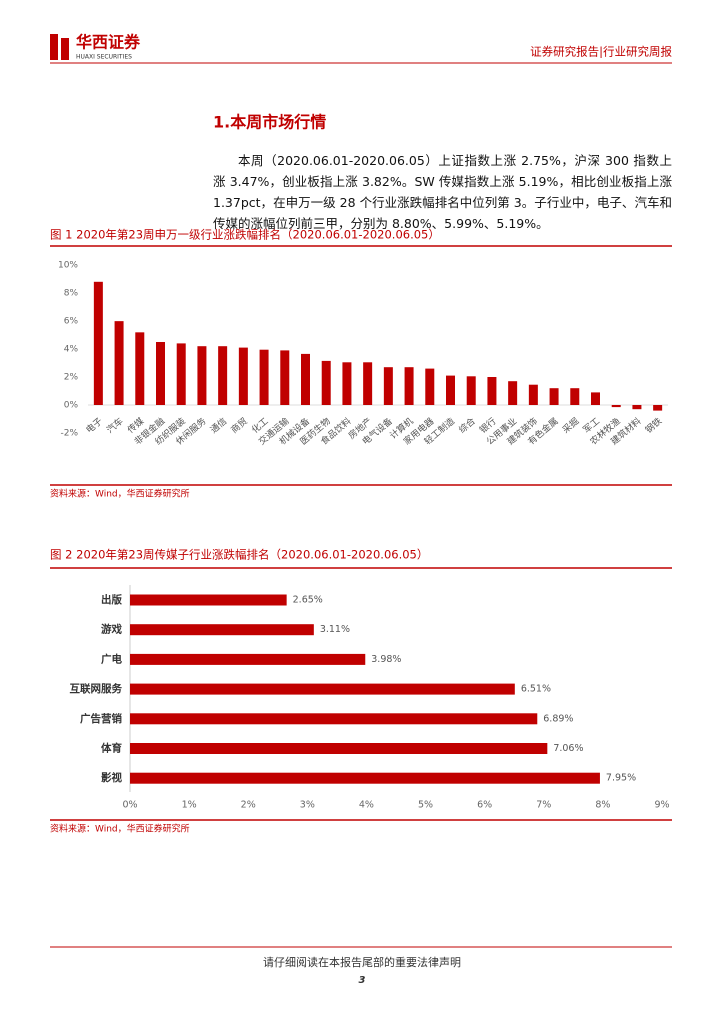 The width and height of the screenshot is (724, 1024). I want to click on x-tick-label: 1%, so click(189, 805).